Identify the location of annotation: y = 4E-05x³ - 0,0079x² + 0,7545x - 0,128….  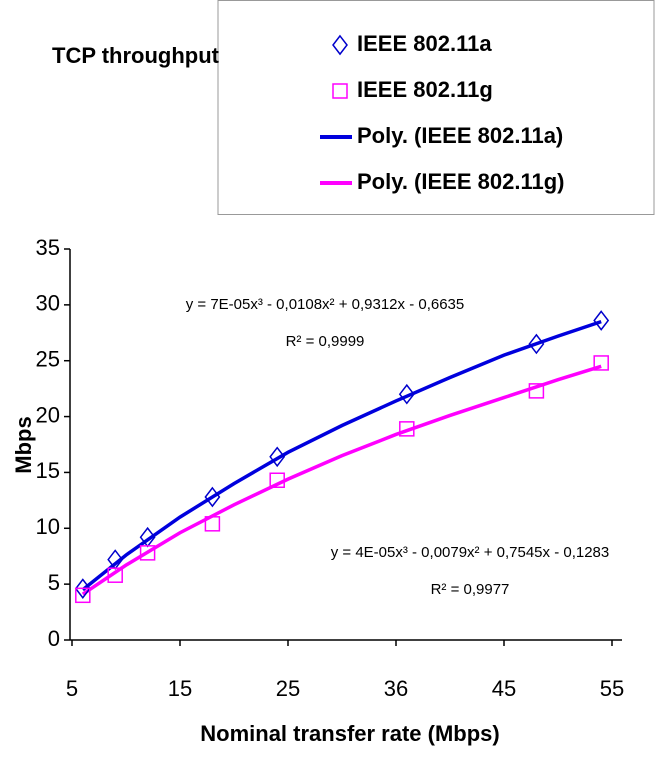
(470, 552).